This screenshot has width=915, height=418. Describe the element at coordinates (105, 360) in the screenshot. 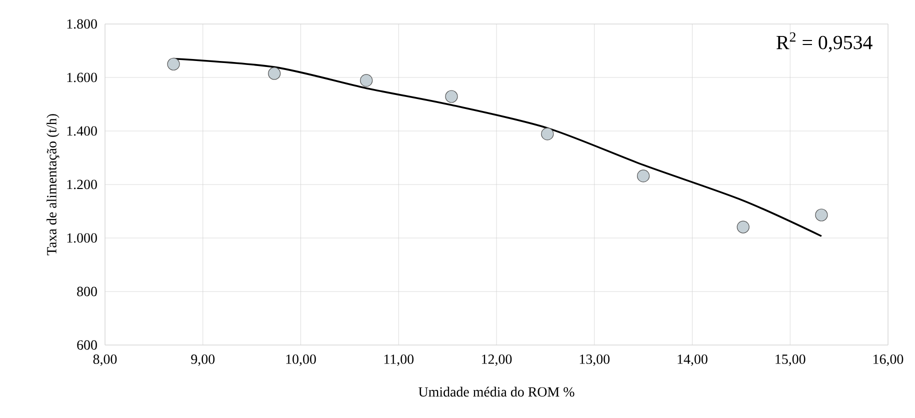

I see `x-tick-label: 8,00` at that location.